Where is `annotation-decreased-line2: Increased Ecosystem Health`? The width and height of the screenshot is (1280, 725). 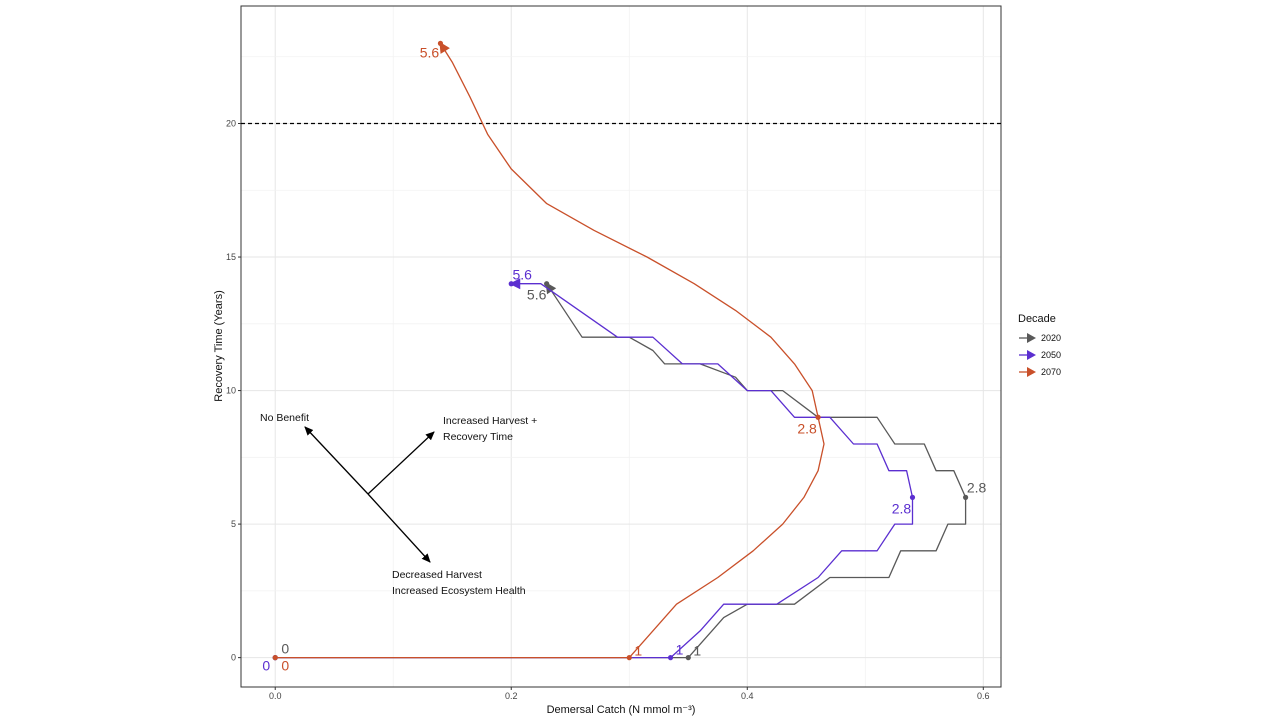 annotation-decreased-line2: Increased Ecosystem Health is located at coordinates (459, 591).